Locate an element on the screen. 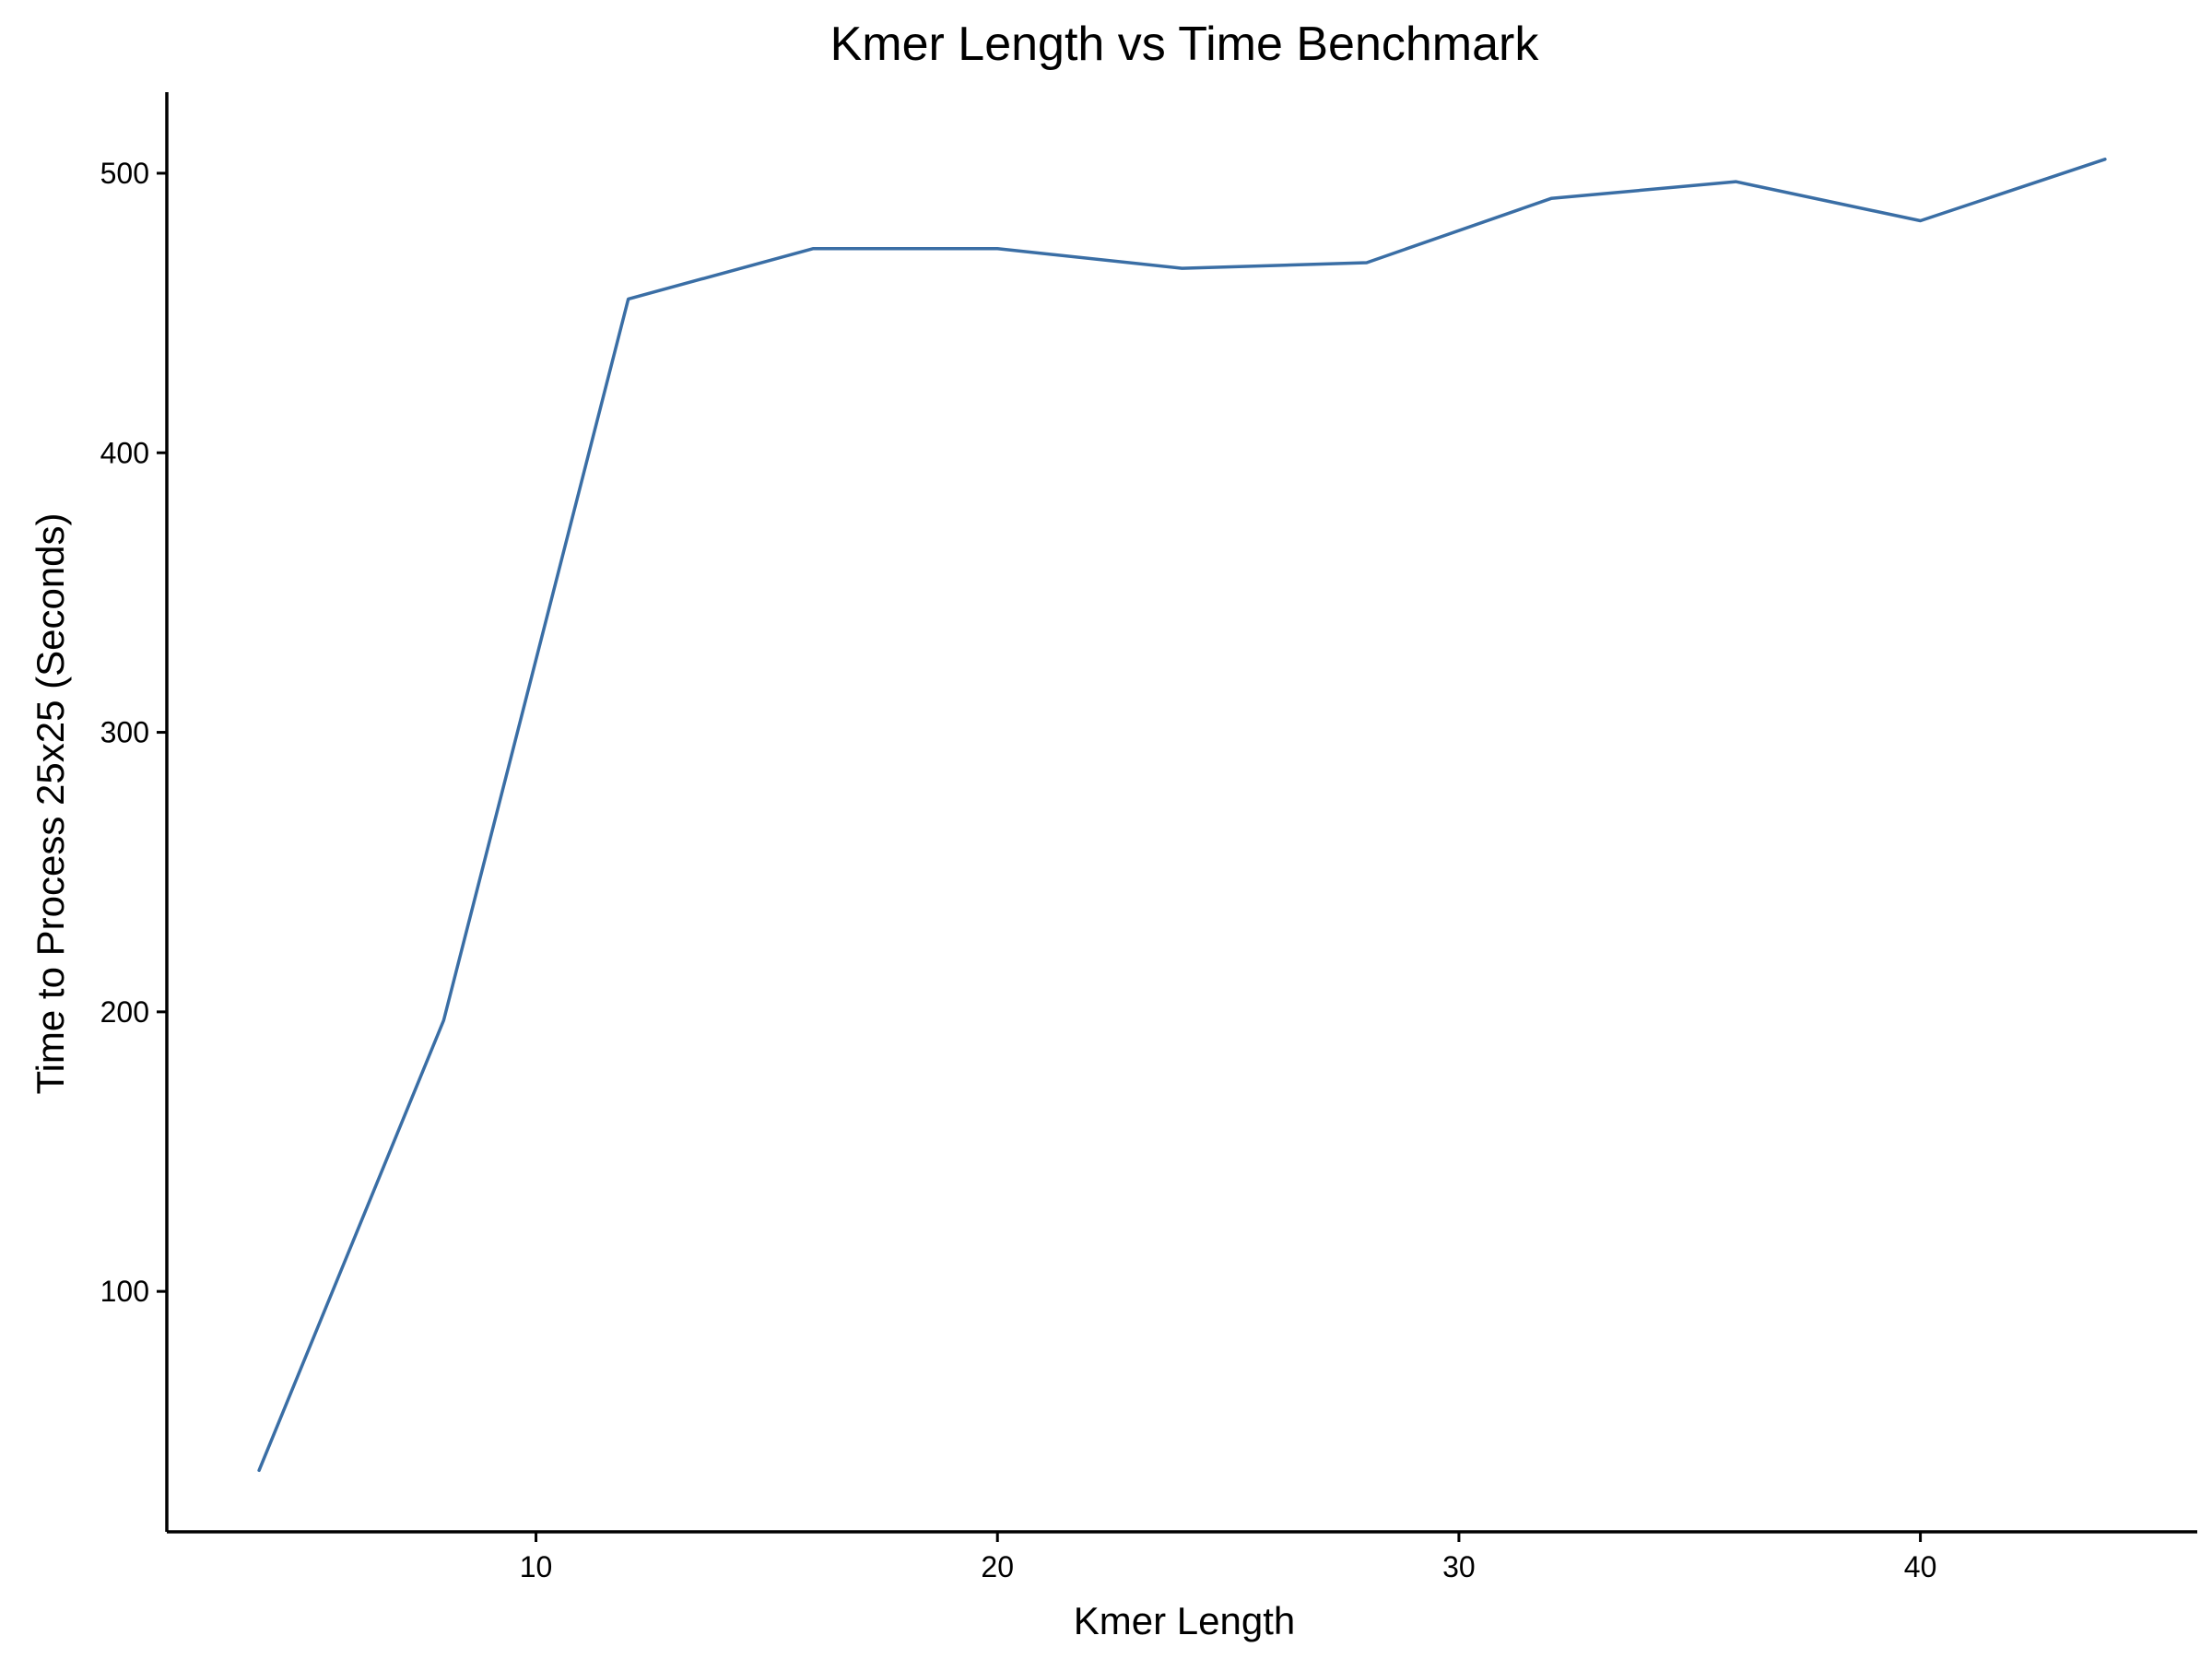 The image size is (2212, 1659). y-tick-label: 200 is located at coordinates (124, 1012).